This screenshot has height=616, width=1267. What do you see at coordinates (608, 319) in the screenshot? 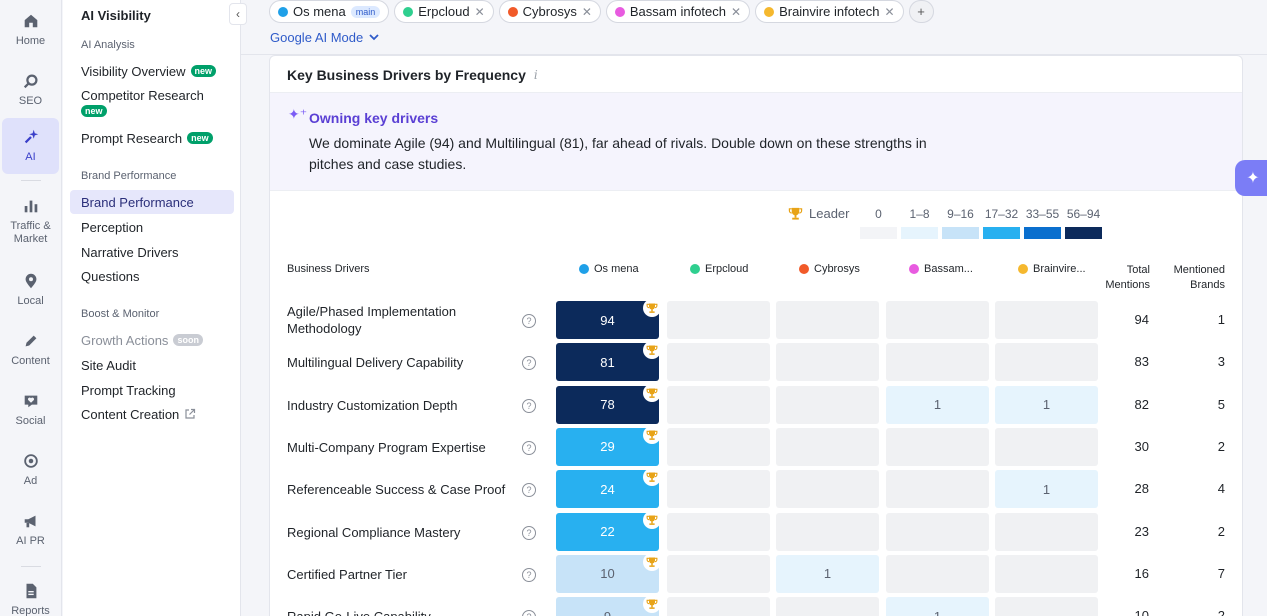
I see `heatmap-cell: 94` at bounding box center [608, 319].